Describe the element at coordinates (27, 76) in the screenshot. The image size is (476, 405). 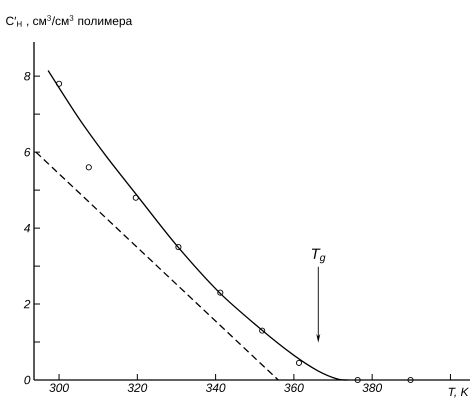
I see `y-tick-label: 8` at that location.